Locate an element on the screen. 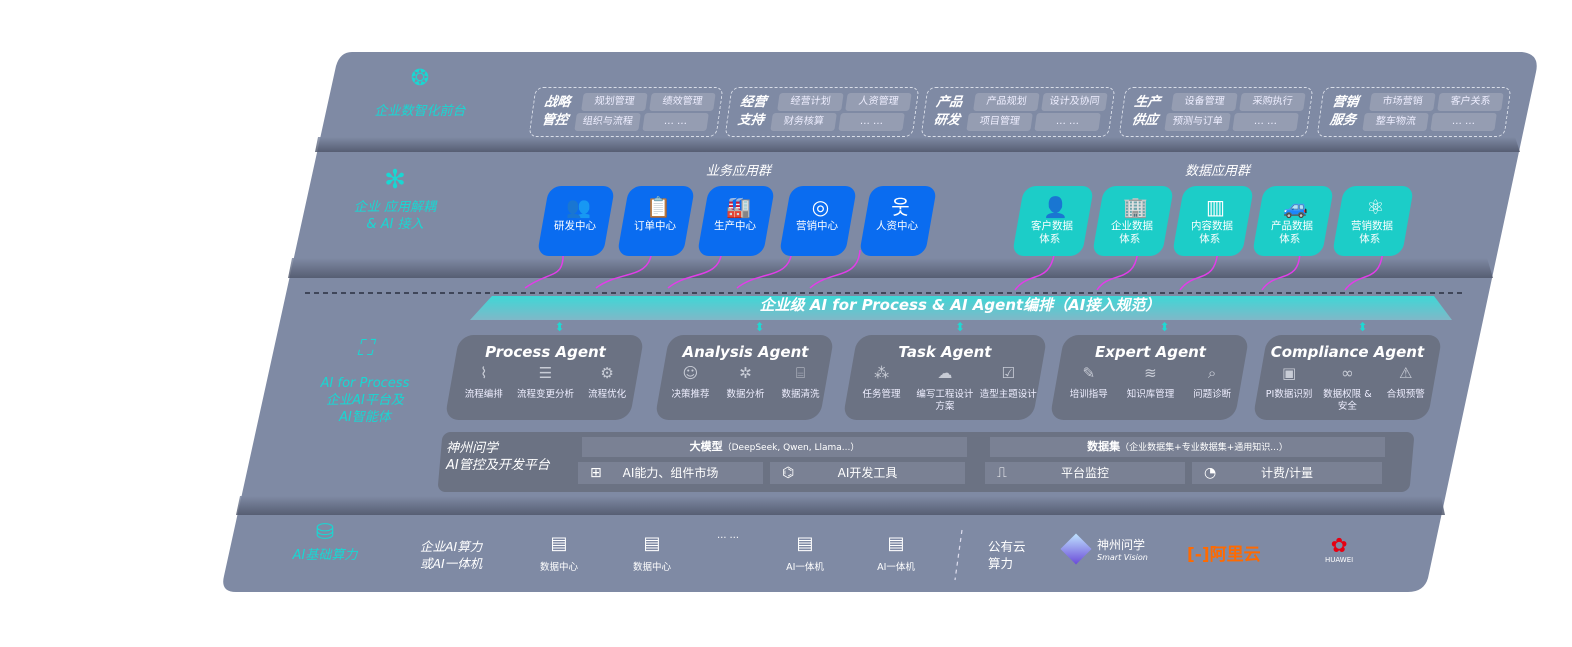 This screenshot has width=1572, height=647. checklist-icon: ☑ is located at coordinates (1008, 373).